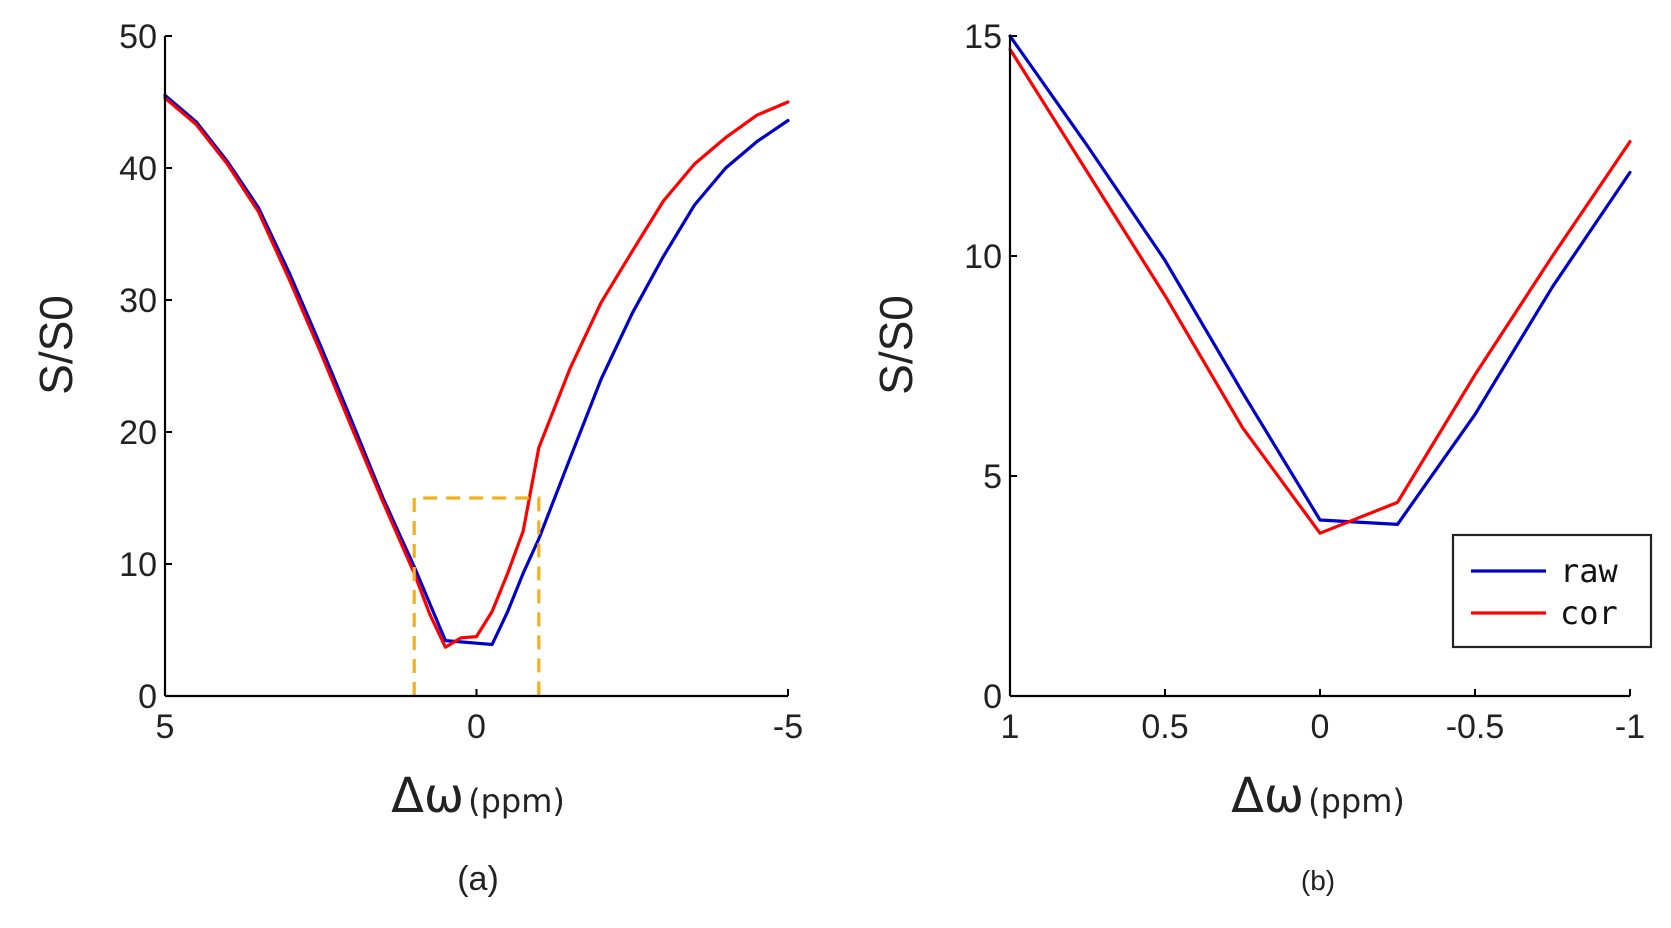 Image resolution: width=1671 pixels, height=928 pixels. What do you see at coordinates (516, 801) in the screenshot?
I see `x-axis-unit-a: (ppm)` at bounding box center [516, 801].